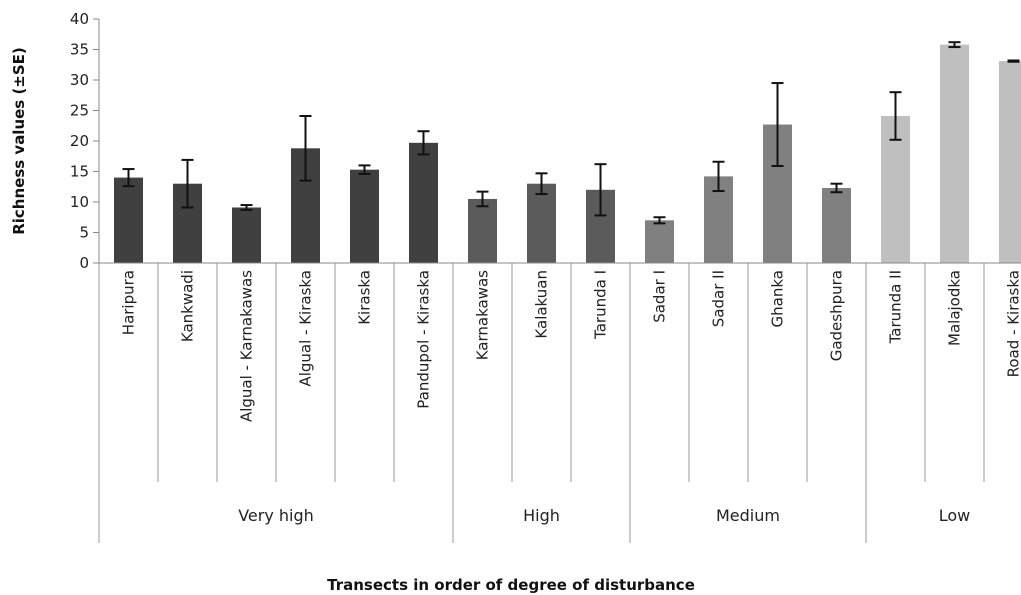  What do you see at coordinates (719, 298) in the screenshot?
I see `category-label: Sadar II` at bounding box center [719, 298].